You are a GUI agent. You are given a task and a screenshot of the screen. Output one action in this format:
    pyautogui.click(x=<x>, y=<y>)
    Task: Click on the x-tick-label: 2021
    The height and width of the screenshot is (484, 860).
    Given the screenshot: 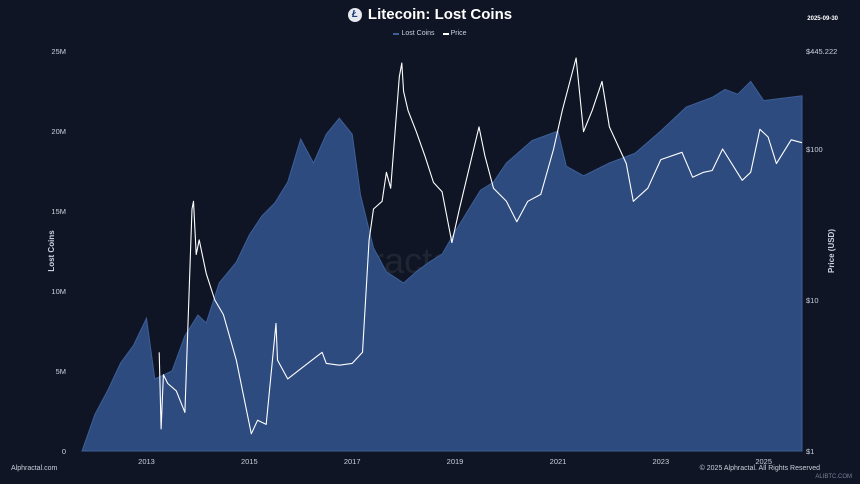 What is the action you would take?
    pyautogui.click(x=558, y=461)
    